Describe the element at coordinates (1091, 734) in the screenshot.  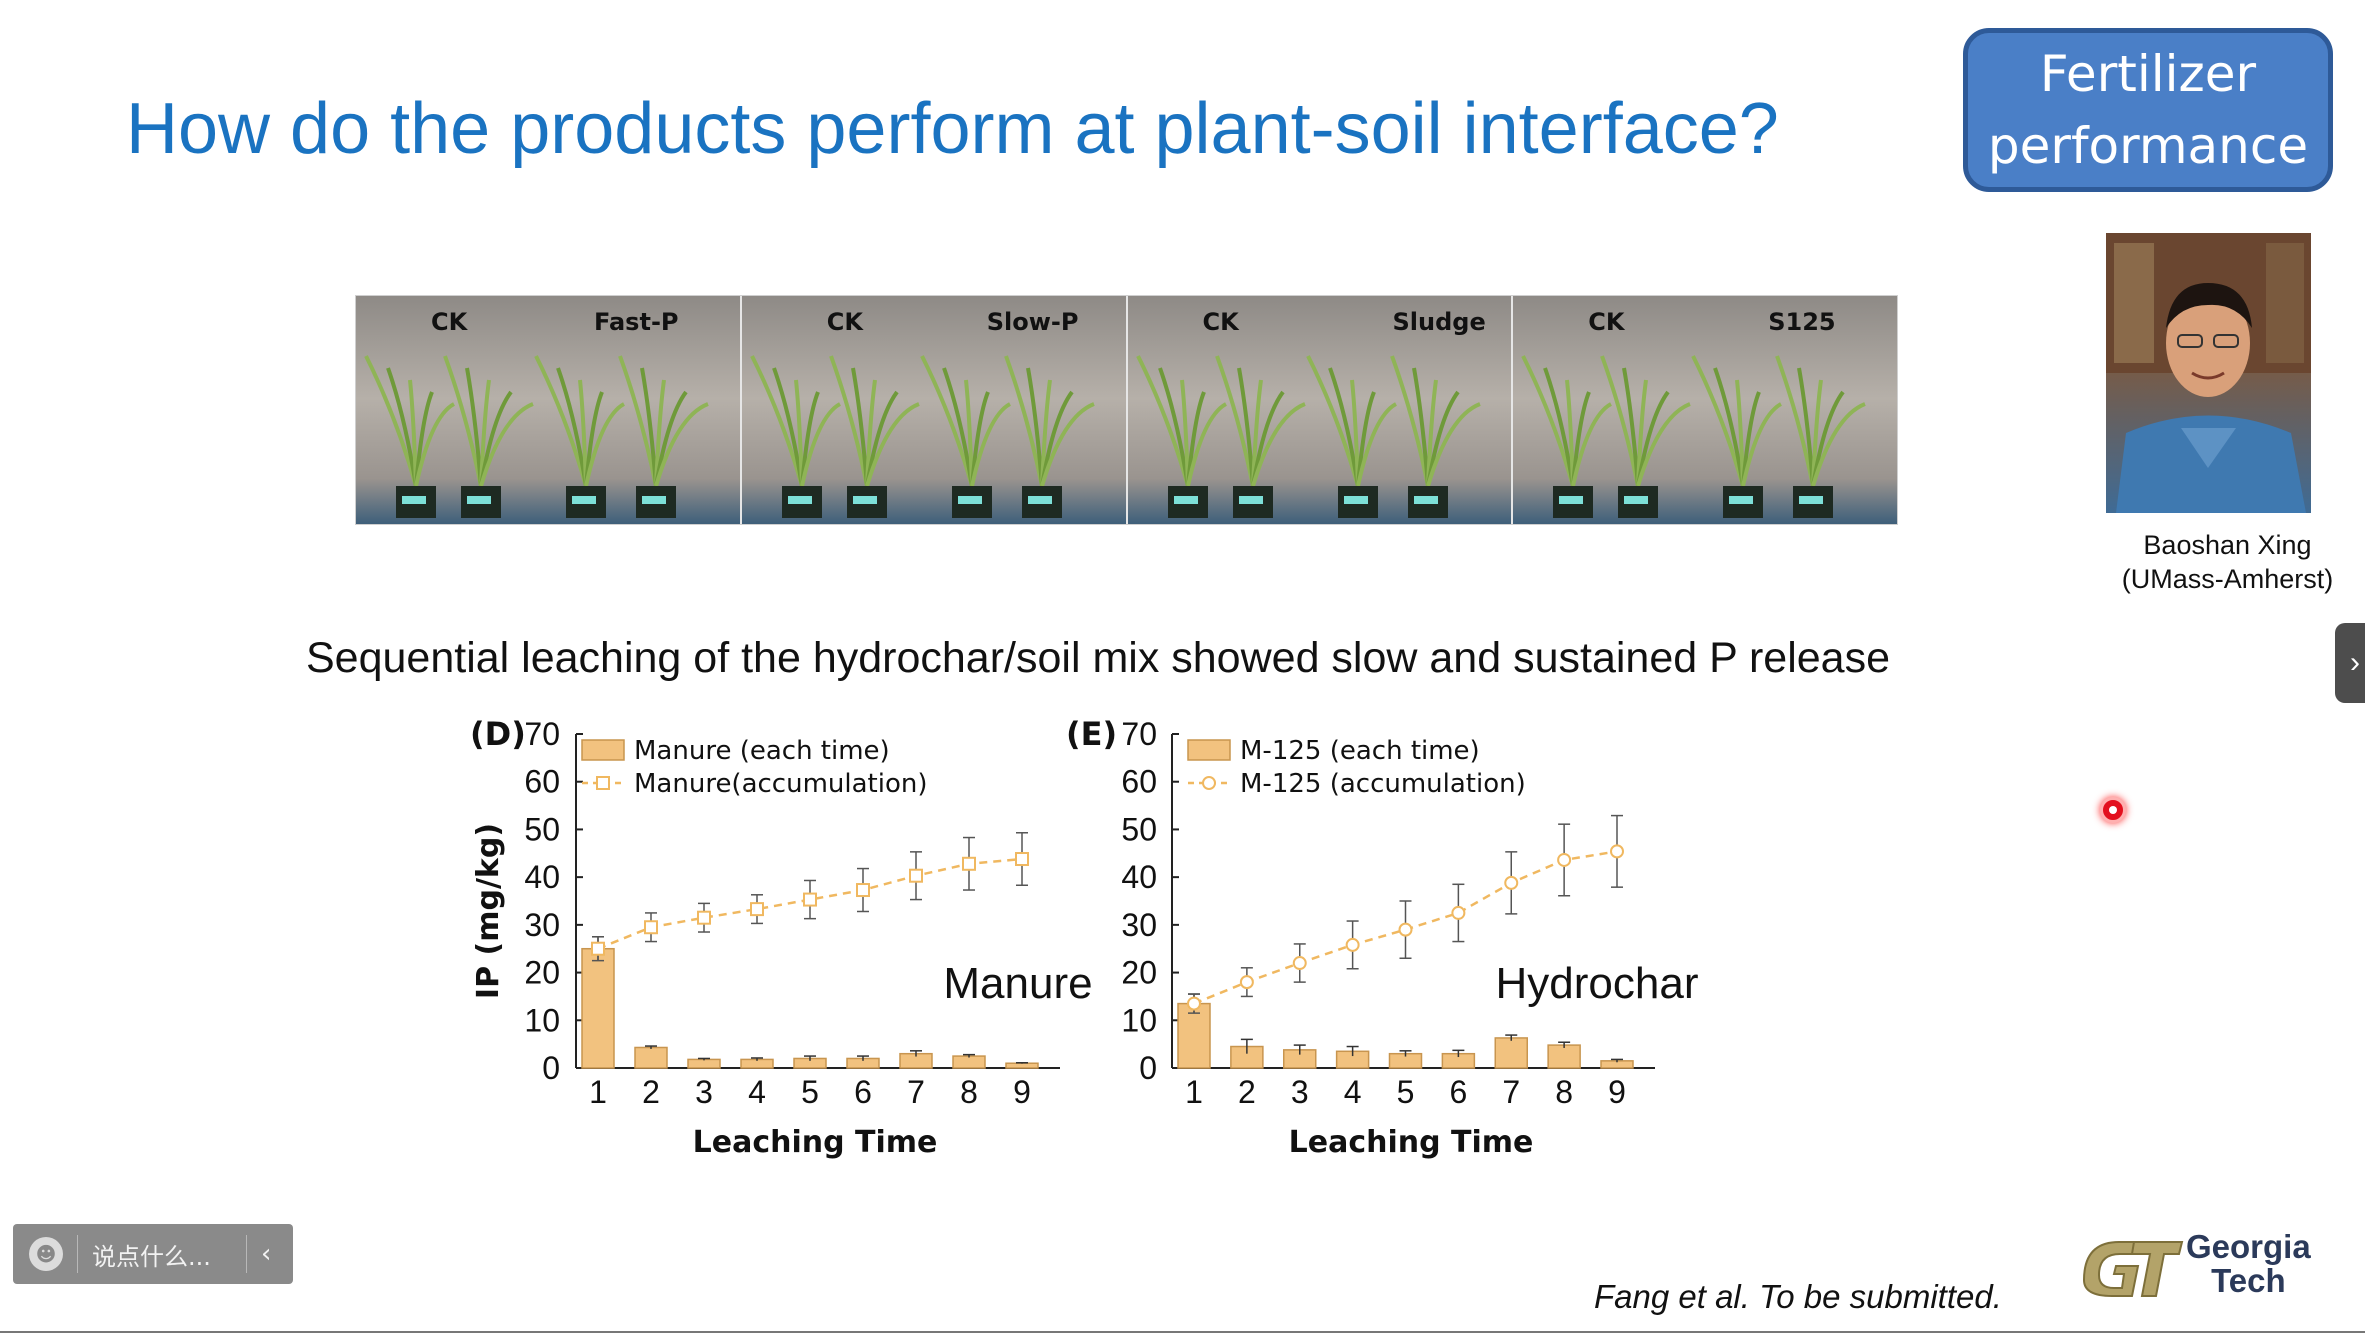
I see `panel-label: (E)` at that location.